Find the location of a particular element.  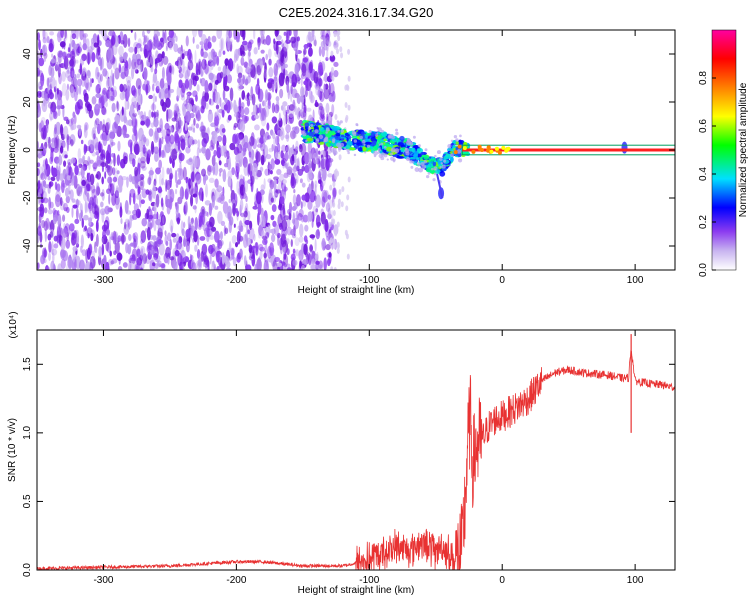

y-tick-label: 1.0 is located at coordinates (27, 432).